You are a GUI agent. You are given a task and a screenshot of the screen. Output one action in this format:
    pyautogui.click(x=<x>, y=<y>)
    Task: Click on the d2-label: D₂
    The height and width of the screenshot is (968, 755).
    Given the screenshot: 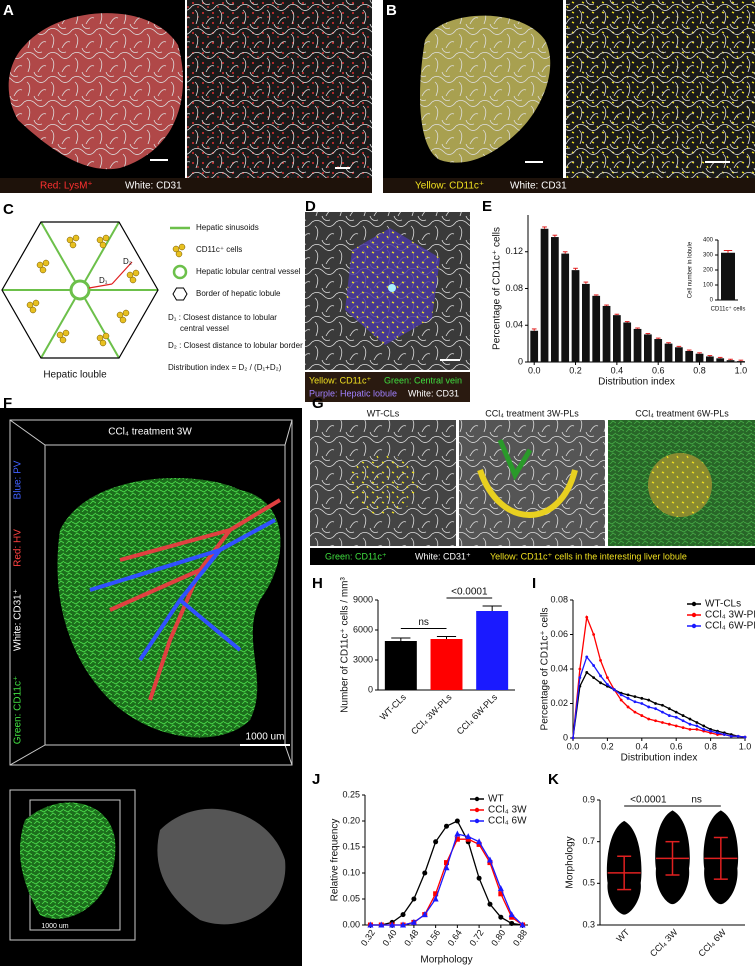 What is the action you would take?
    pyautogui.click(x=127, y=261)
    